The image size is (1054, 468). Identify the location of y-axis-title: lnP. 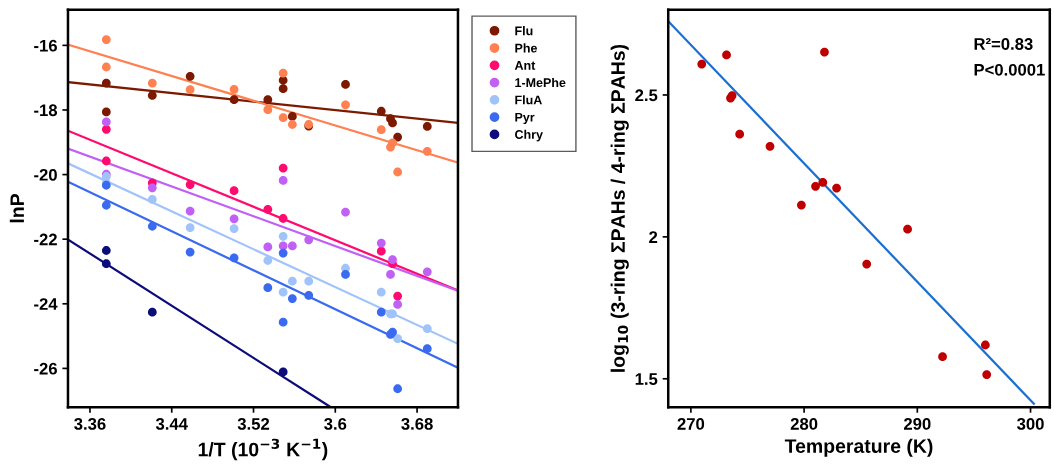
(16, 208).